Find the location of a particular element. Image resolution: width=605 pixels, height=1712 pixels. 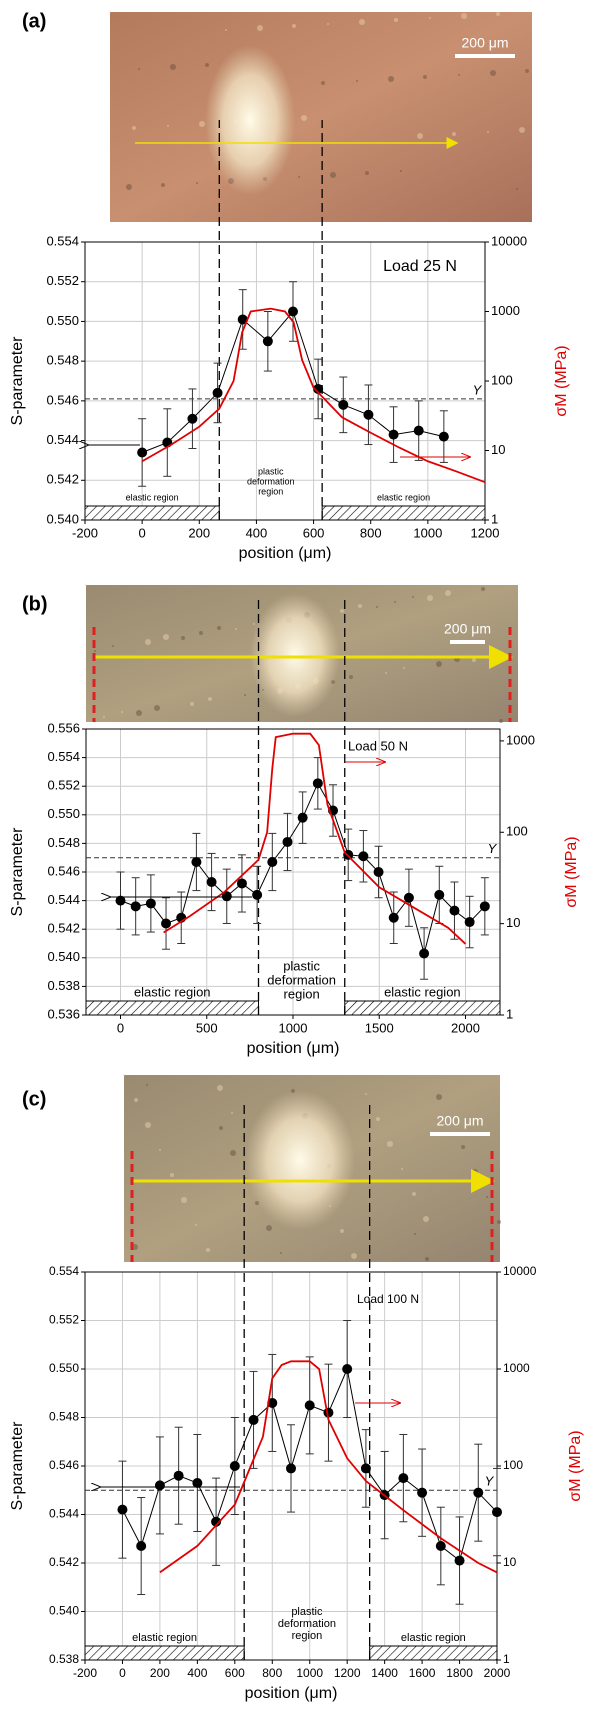

y2-tick-label: 1000 is located at coordinates (505, 310).